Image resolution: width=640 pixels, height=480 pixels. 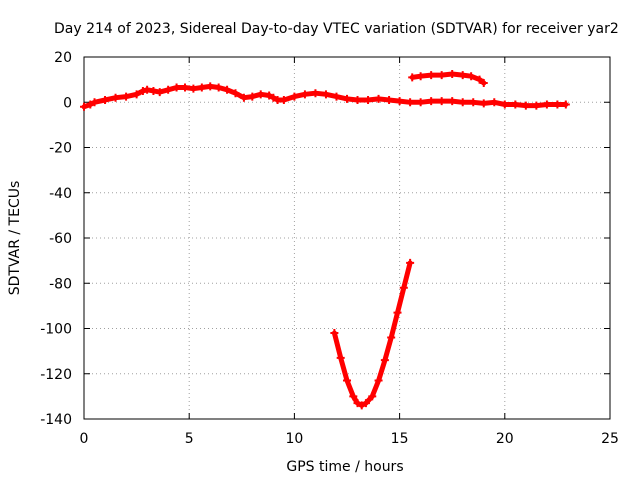 I want to click on series-upper-arc, so click(x=448, y=78).